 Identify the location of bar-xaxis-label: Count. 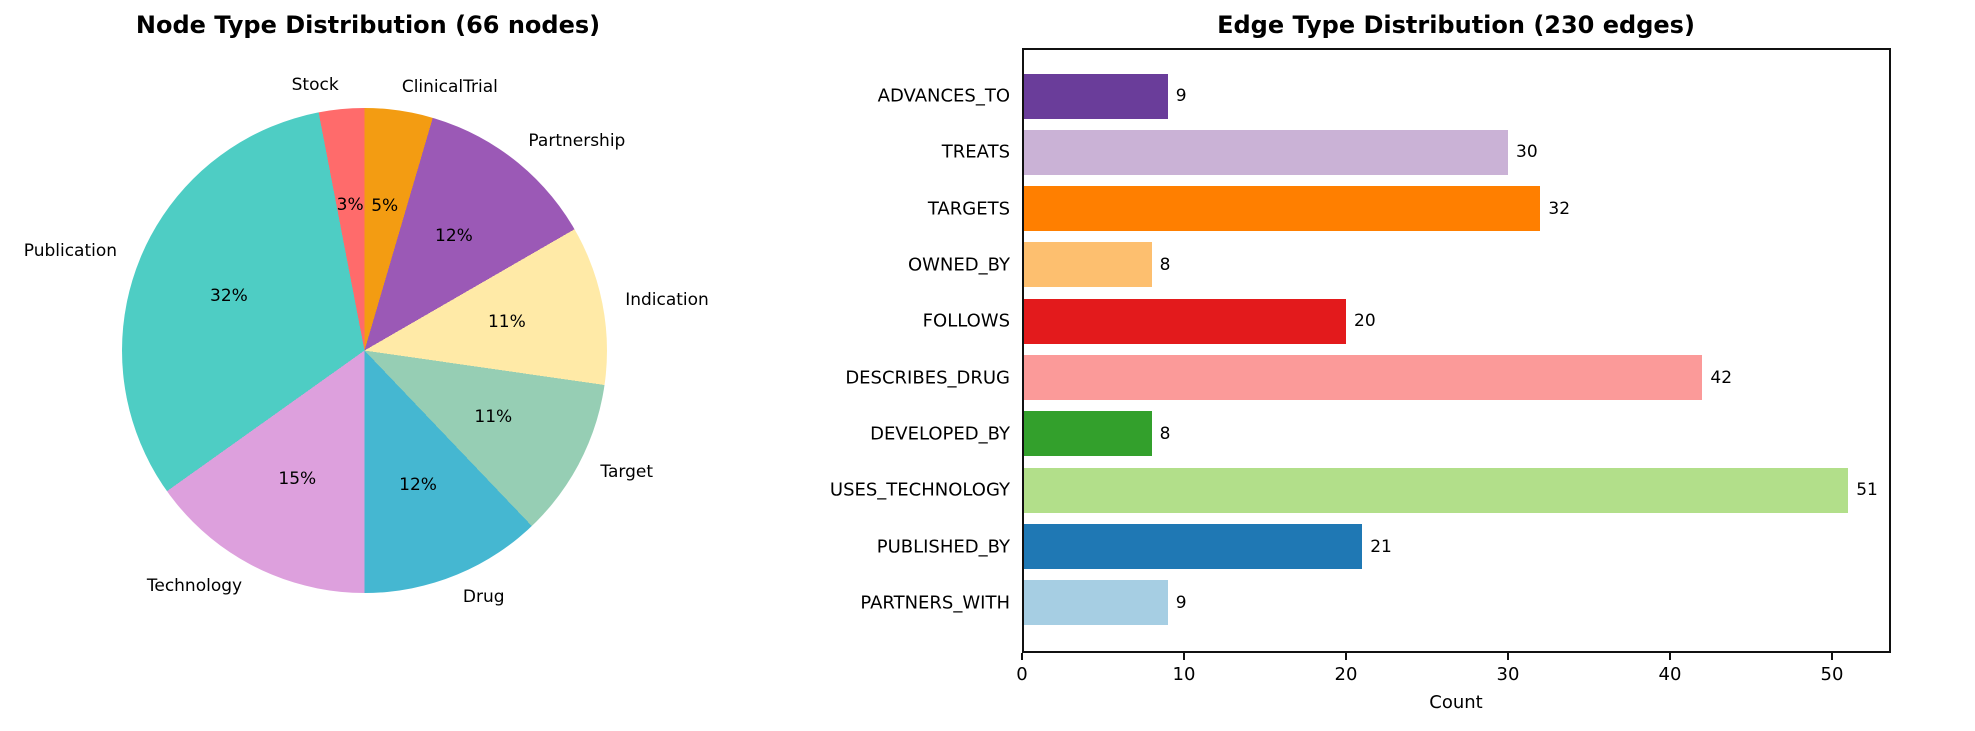
(1456, 702).